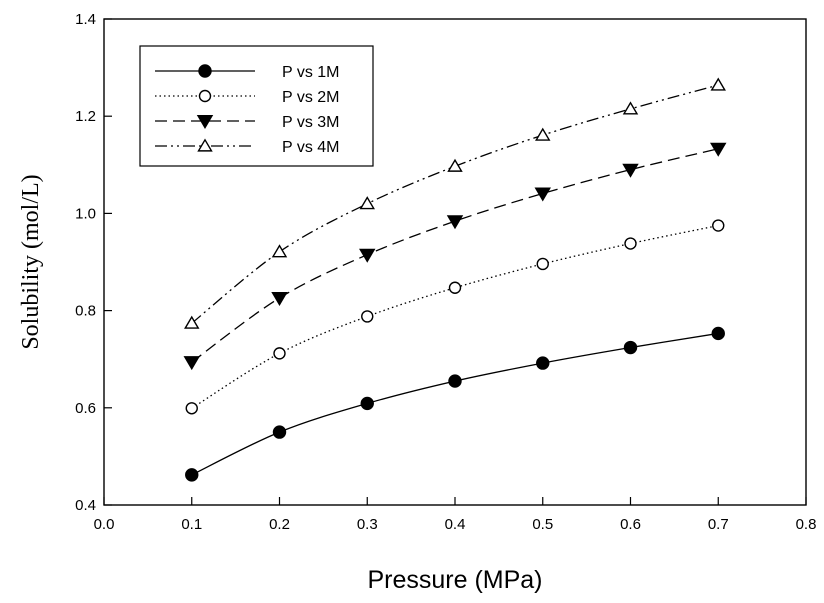 The width and height of the screenshot is (824, 603). What do you see at coordinates (279, 524) in the screenshot?
I see `x-tick-label: 0.2` at bounding box center [279, 524].